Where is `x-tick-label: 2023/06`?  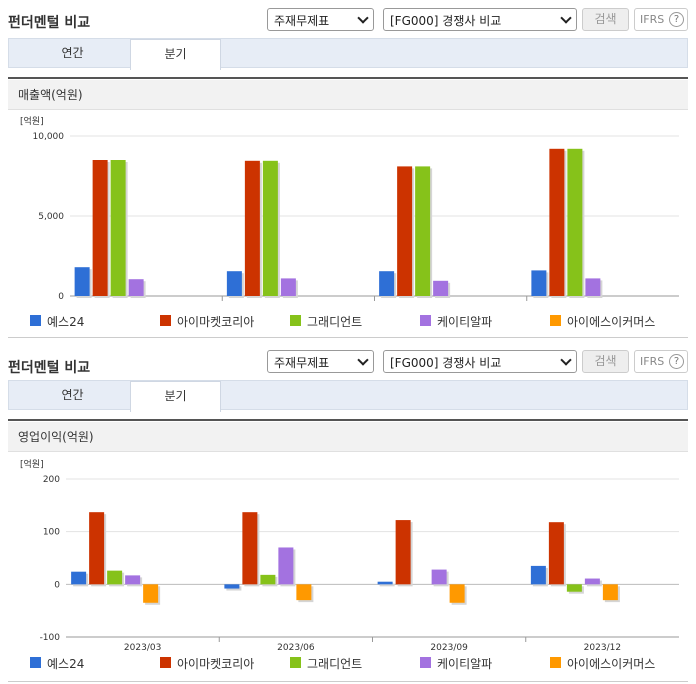 x-tick-label: 2023/06 is located at coordinates (296, 648).